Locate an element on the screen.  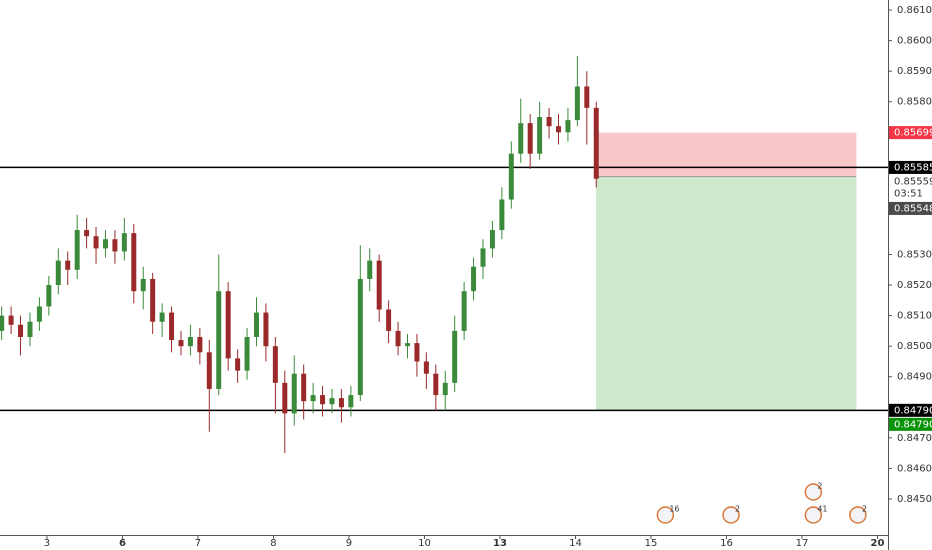
price-label: 0.85548 is located at coordinates (913, 208).